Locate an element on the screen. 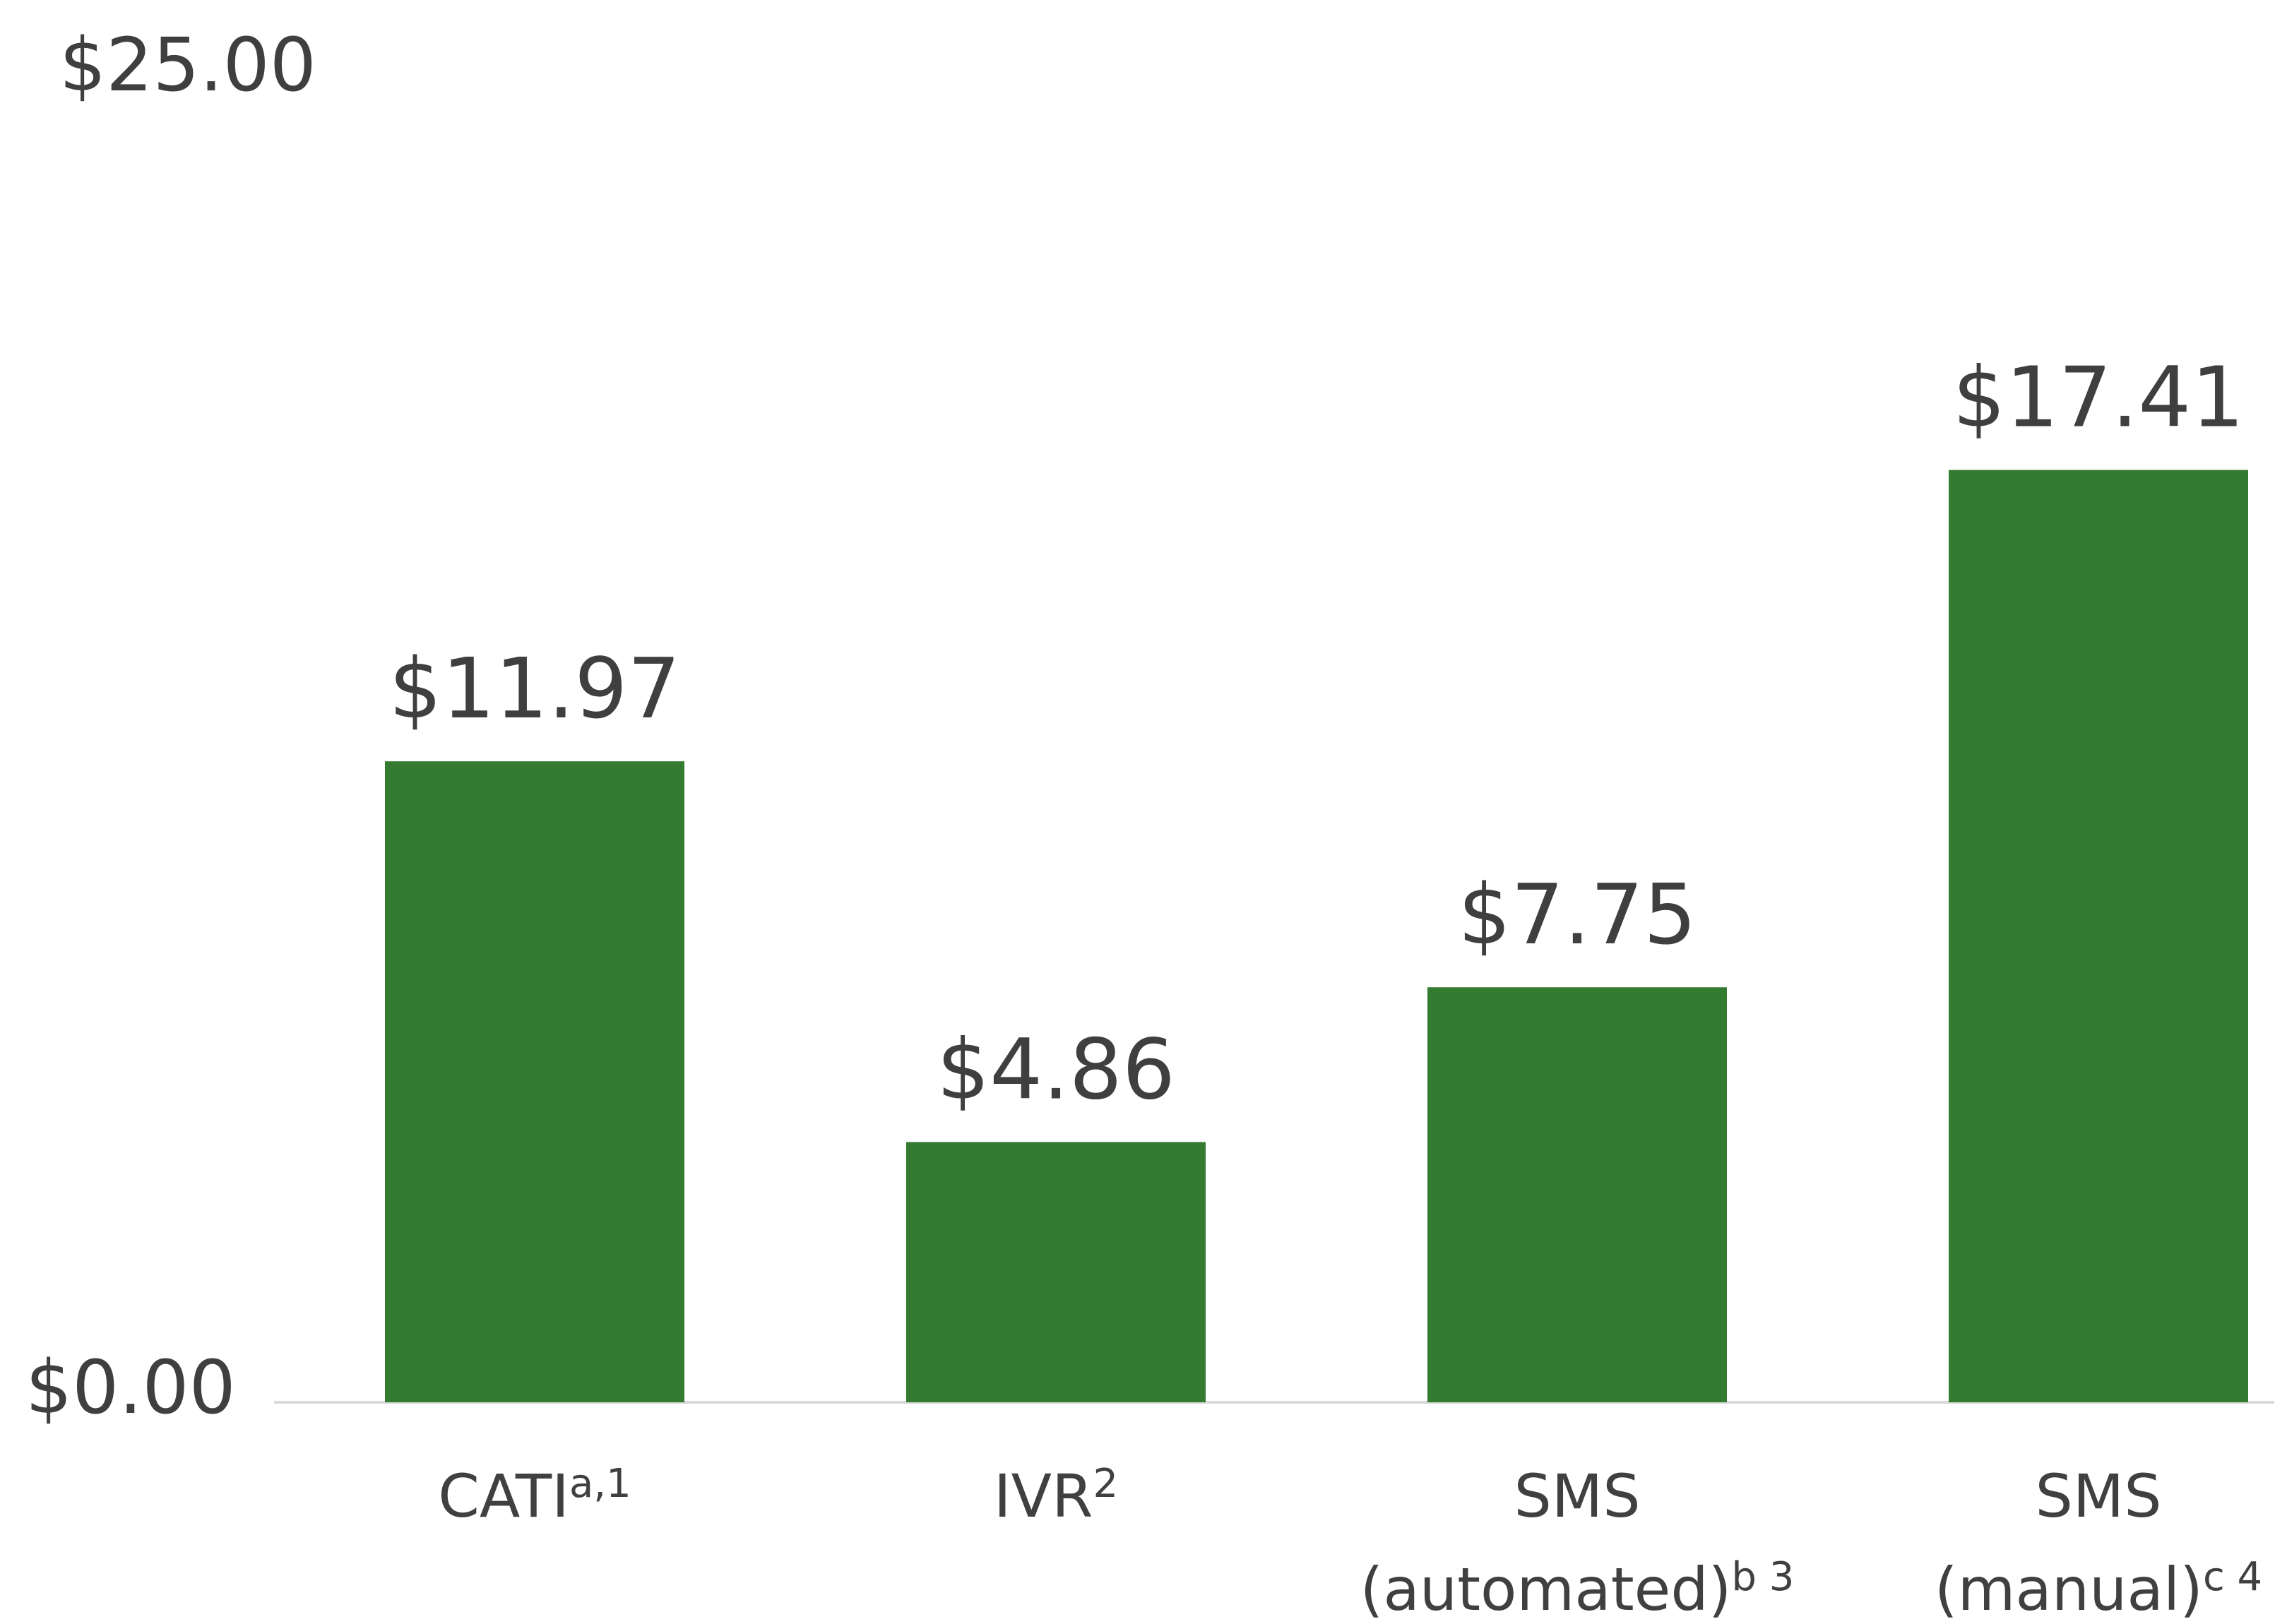 The width and height of the screenshot is (2287, 1624). y-tick-label: $0.00 is located at coordinates (130, 1387).